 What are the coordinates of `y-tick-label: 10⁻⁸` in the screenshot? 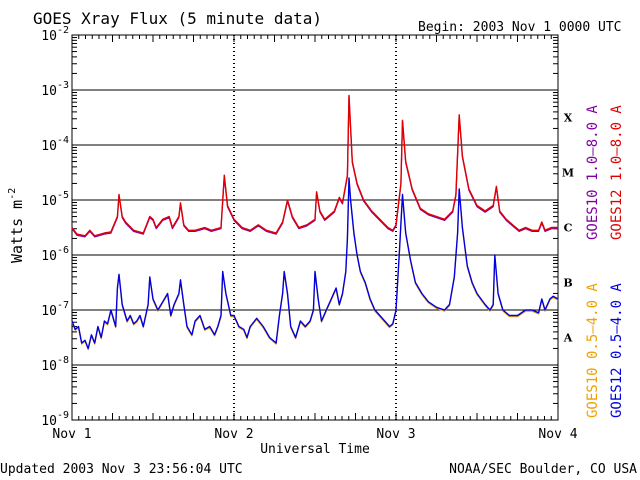 It's located at (55, 364).